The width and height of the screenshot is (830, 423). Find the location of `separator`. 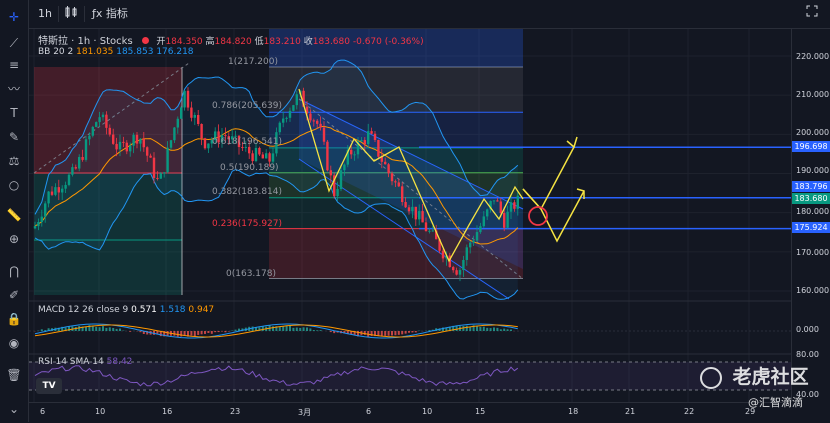

separator is located at coordinates (58, 14).